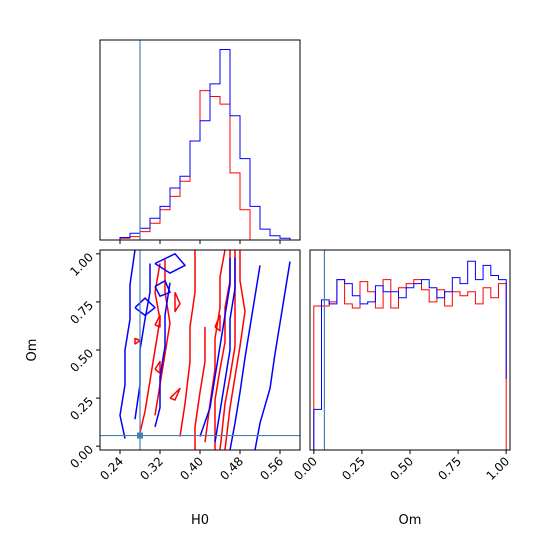 The height and width of the screenshot is (550, 550). I want to click on y-axis-label-om: Om, so click(32, 350).